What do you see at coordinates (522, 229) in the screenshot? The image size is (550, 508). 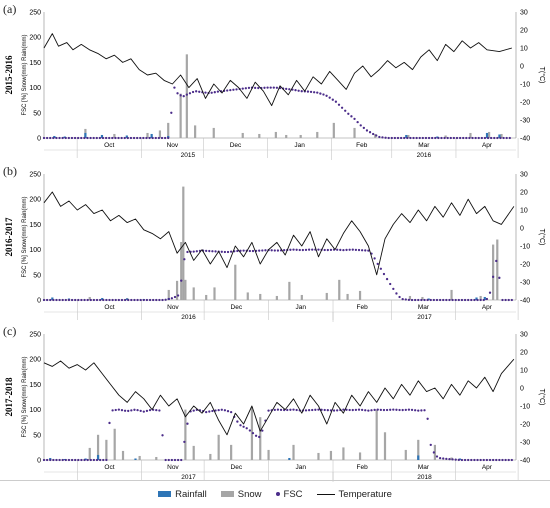 I see `y-tick-right-label: 0` at bounding box center [522, 229].